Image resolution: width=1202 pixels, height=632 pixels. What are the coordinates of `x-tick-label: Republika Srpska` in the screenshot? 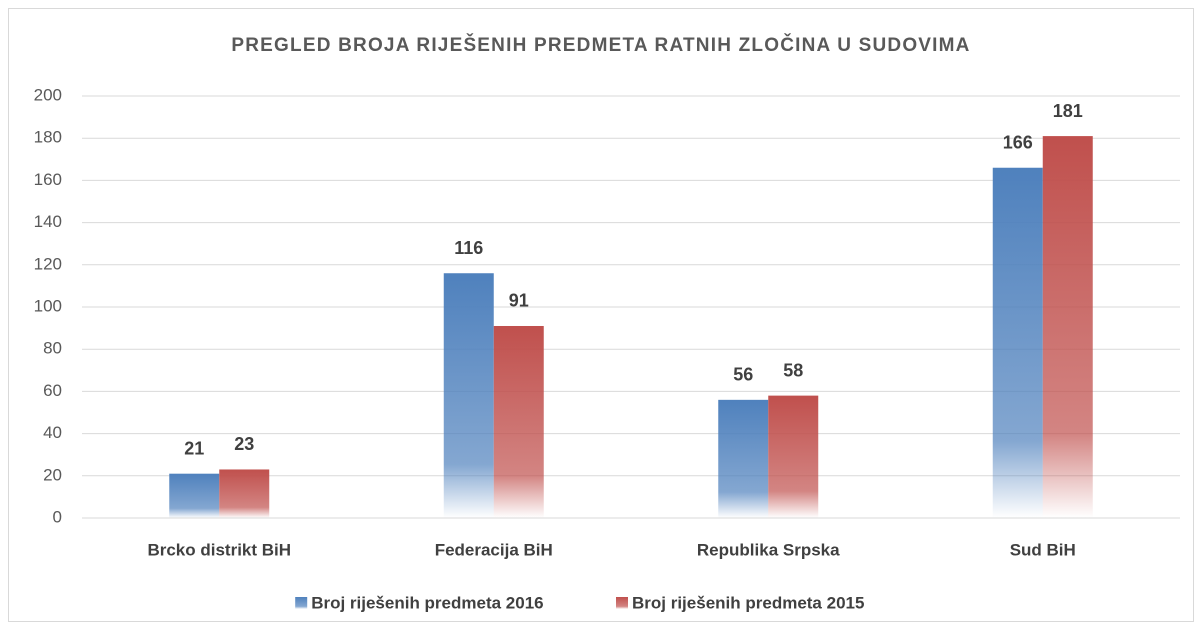 It's located at (768, 549).